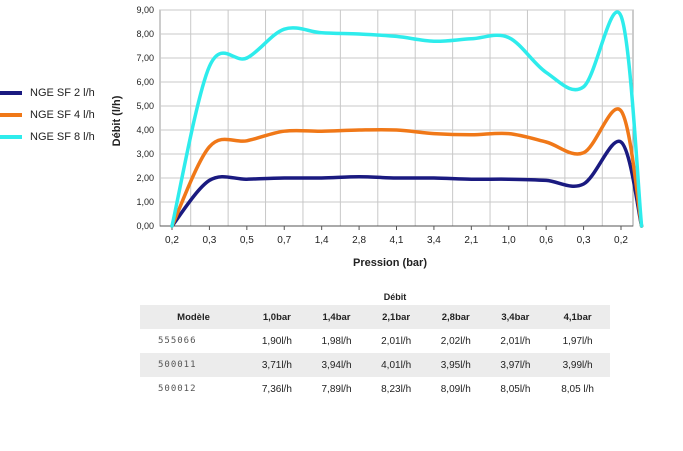 This screenshot has height=451, width=683. Describe the element at coordinates (509, 240) in the screenshot. I see `x-tick-label: 1,0` at that location.